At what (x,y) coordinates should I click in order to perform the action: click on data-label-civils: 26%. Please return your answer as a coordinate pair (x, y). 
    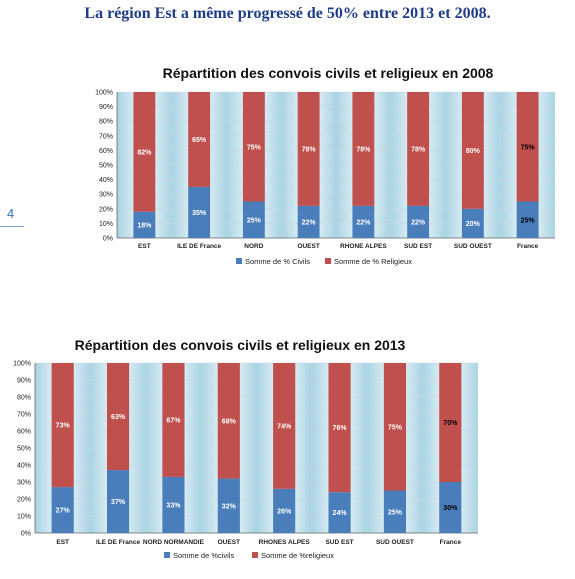
    Looking at the image, I should click on (284, 511).